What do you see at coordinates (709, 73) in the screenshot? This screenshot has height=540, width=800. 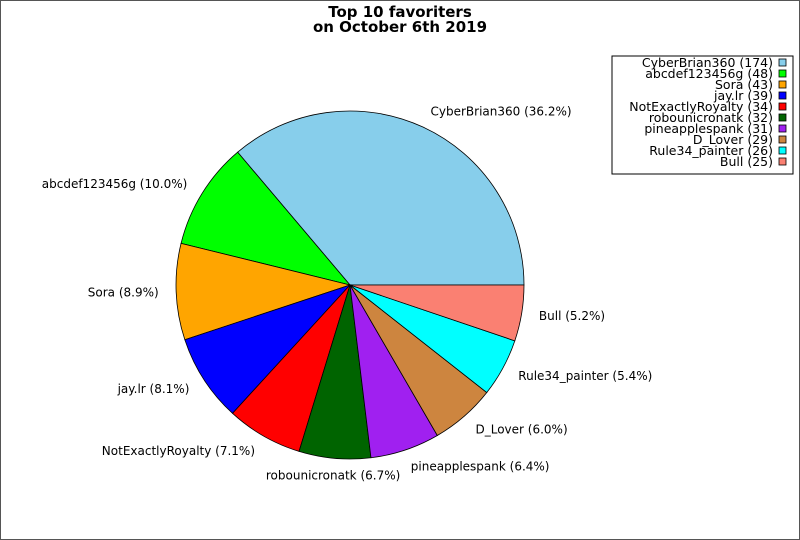 I see `legend-label: abcdef123456g (48)` at bounding box center [709, 73].